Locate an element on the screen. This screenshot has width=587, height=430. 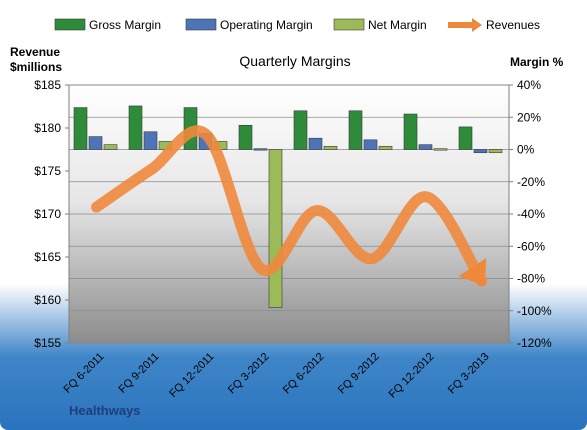
legend-swatch-arrow is located at coordinates (477, 25).